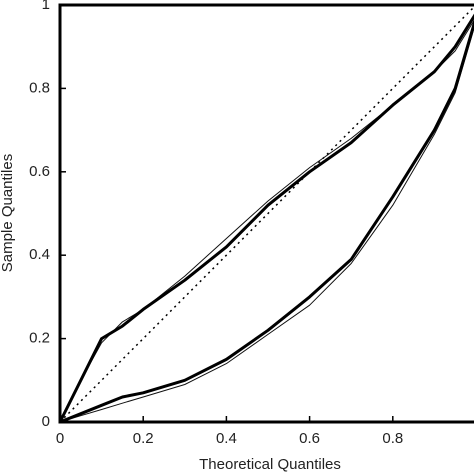 Image resolution: width=474 pixels, height=474 pixels. Describe the element at coordinates (309, 438) in the screenshot. I see `x-tick-label: 0.6` at that location.